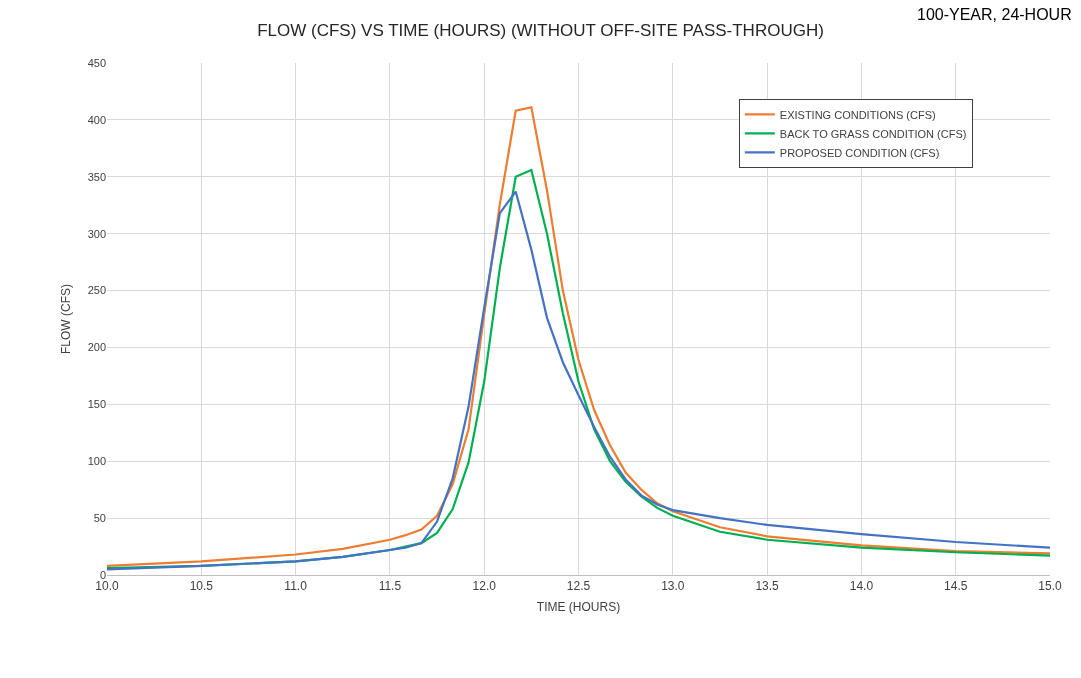  Describe the element at coordinates (96, 62) in the screenshot. I see `y-tick-label: 450` at that location.